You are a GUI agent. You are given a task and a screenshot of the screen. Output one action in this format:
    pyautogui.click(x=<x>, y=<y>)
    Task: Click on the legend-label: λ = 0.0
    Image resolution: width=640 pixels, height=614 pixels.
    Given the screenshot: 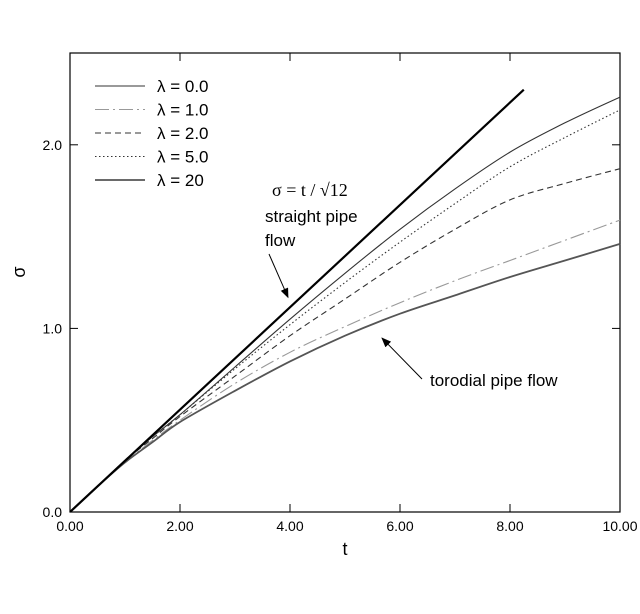 What is the action you would take?
    pyautogui.click(x=183, y=86)
    